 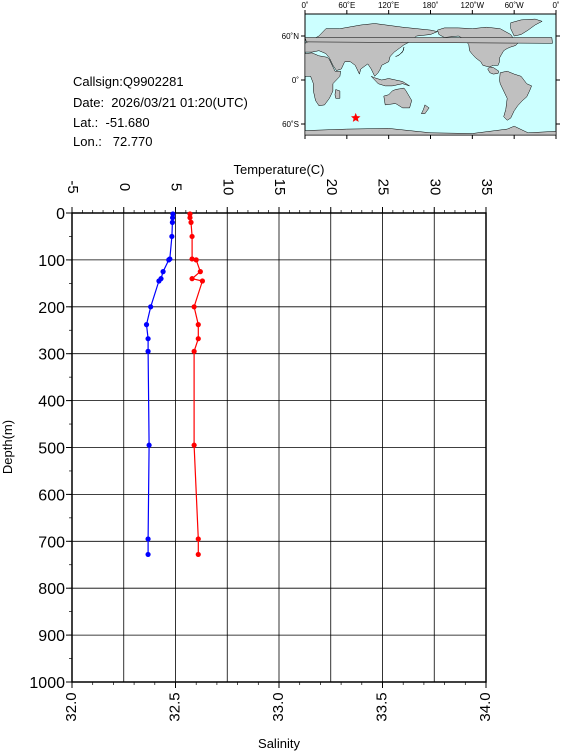 What do you see at coordinates (174, 706) in the screenshot?
I see `salinity-tick-label: 32.5` at bounding box center [174, 706].